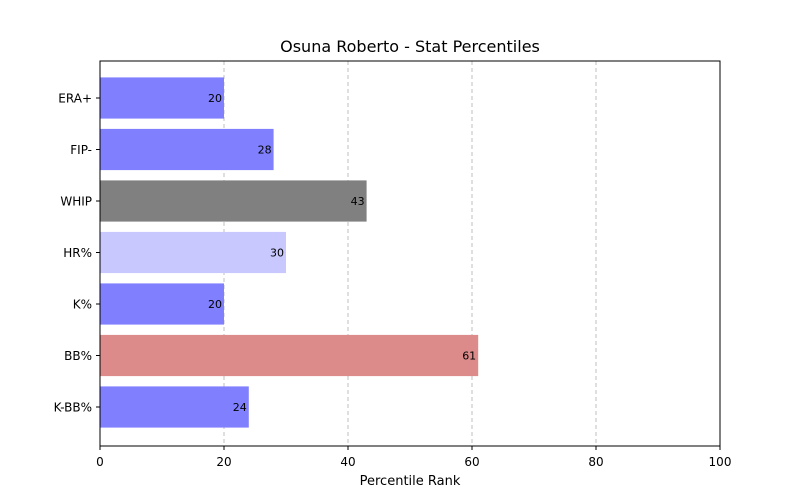 Image resolution: width=800 pixels, height=504 pixels. What do you see at coordinates (174, 407) in the screenshot?
I see `bar-k-bb-` at bounding box center [174, 407].